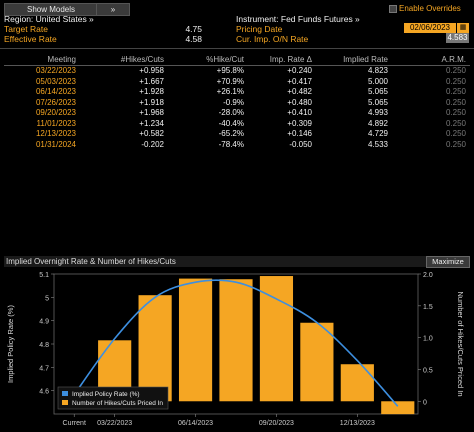  Describe the element at coordinates (377, 70) in the screenshot. I see `cell-implied-rate: 4.823` at that location.